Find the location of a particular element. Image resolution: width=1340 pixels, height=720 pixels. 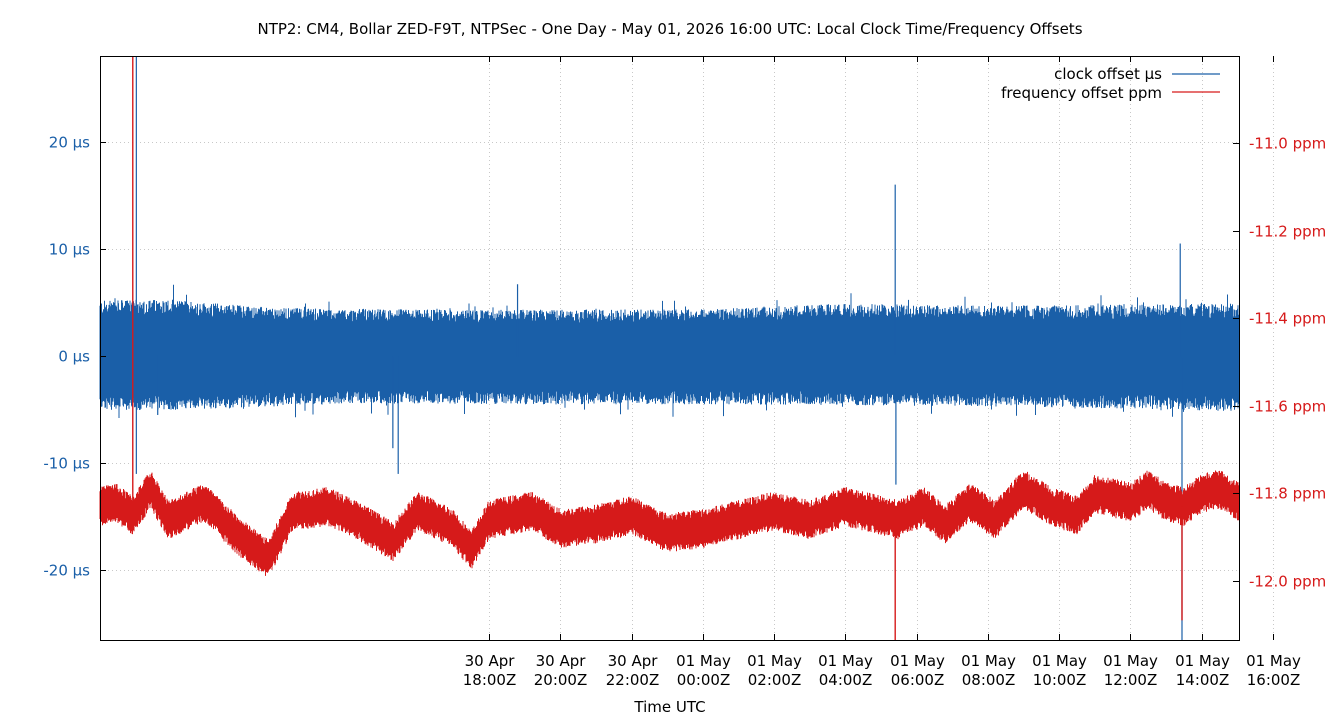

x-tick-label-time: 08:00Z is located at coordinates (989, 680).